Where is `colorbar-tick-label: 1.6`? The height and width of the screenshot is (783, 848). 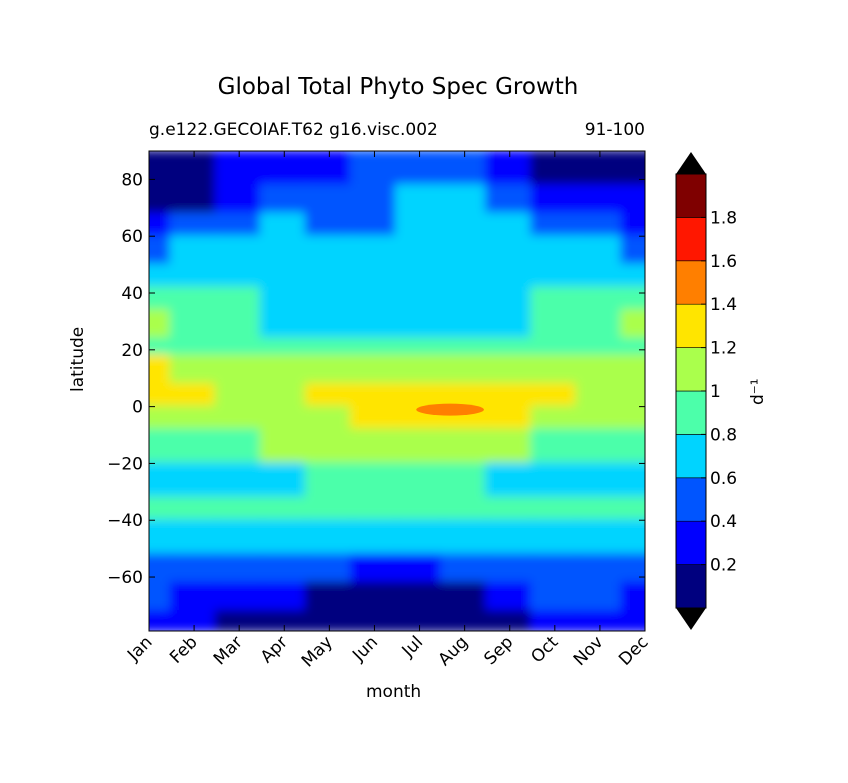 colorbar-tick-label: 1.6 is located at coordinates (723, 262).